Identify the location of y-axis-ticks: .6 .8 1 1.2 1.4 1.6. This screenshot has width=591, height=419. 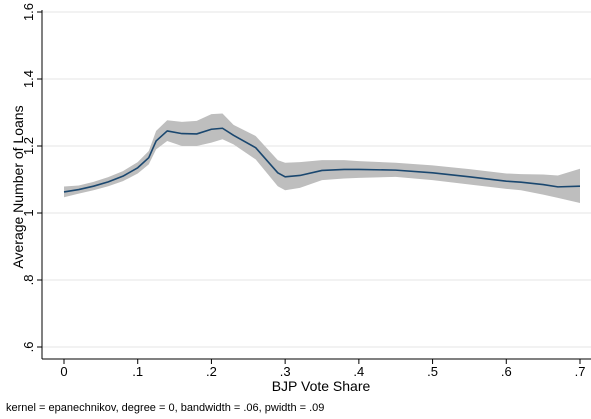
(31, 177).